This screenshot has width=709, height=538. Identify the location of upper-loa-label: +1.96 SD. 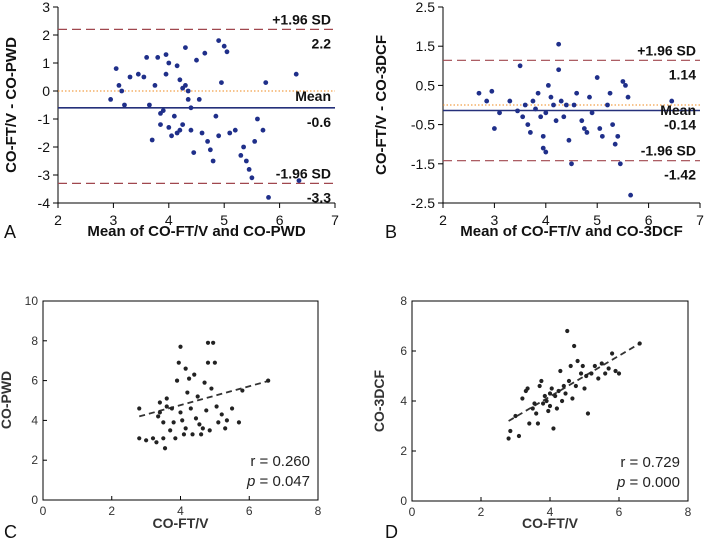
(301, 19).